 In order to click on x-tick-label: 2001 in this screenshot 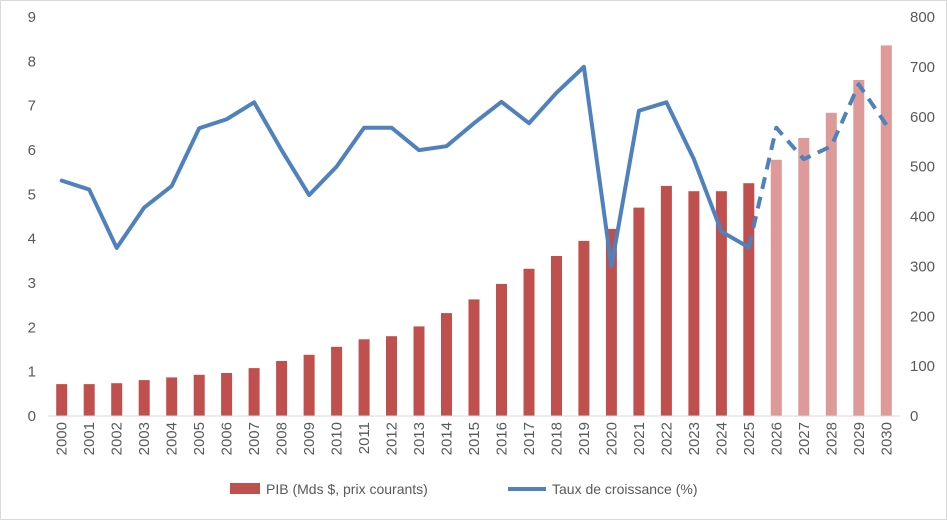, I will do `click(89, 438)`.